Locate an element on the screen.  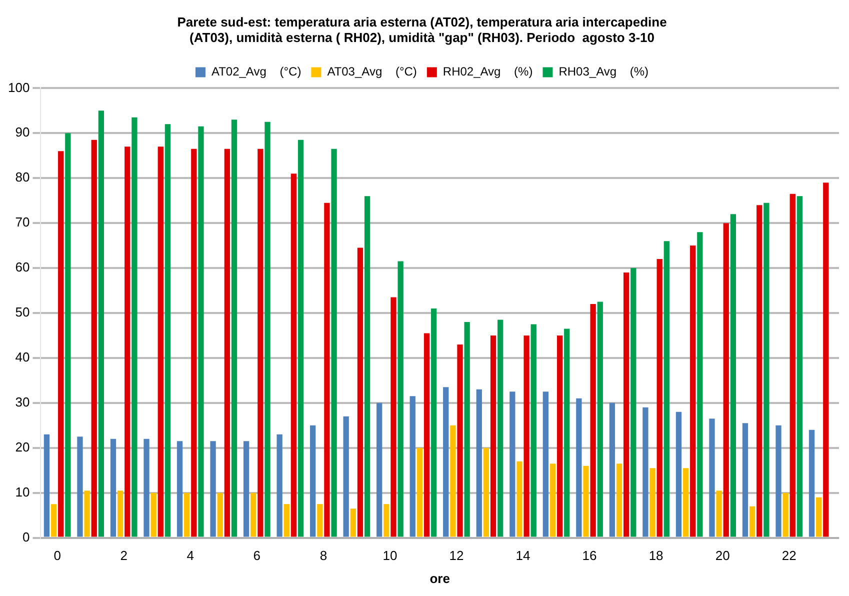
x-tick-label: 10 is located at coordinates (390, 556).